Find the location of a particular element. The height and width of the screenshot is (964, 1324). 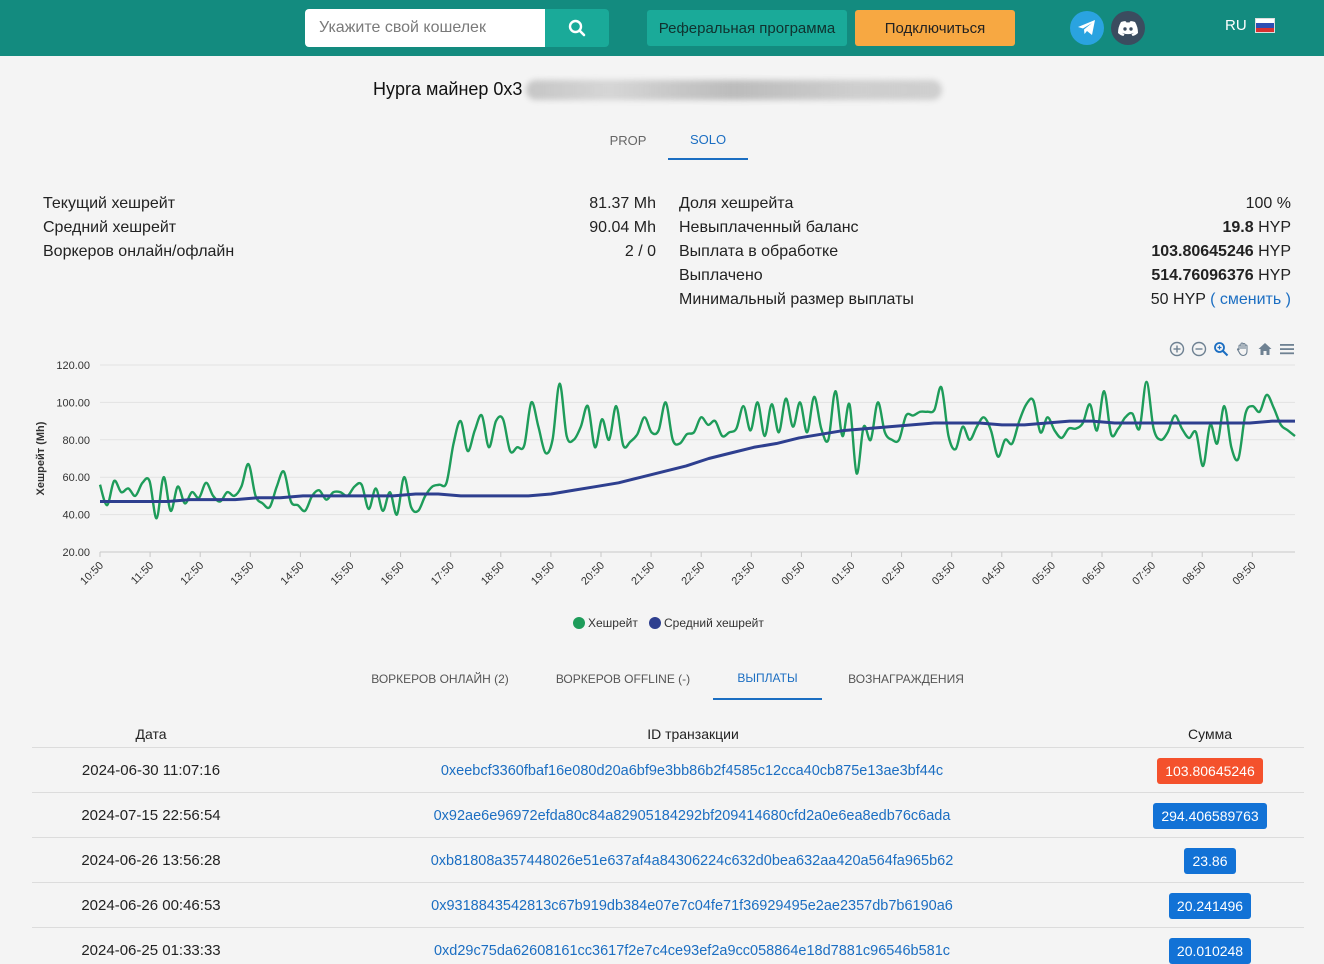

search-icon is located at coordinates (577, 28).